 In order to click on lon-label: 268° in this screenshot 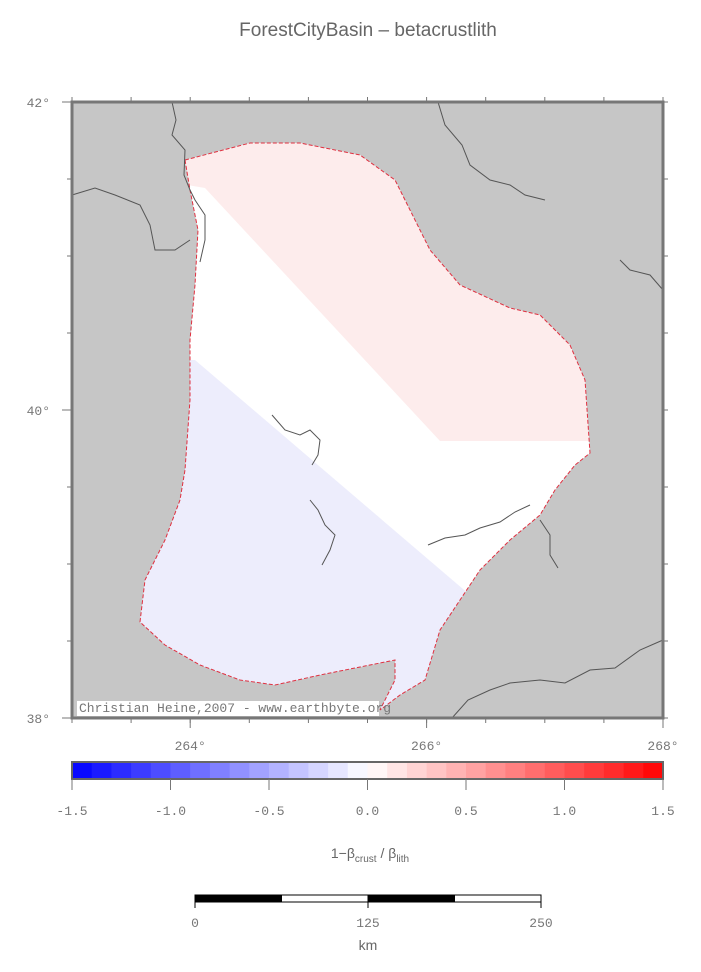, I will do `click(662, 746)`.